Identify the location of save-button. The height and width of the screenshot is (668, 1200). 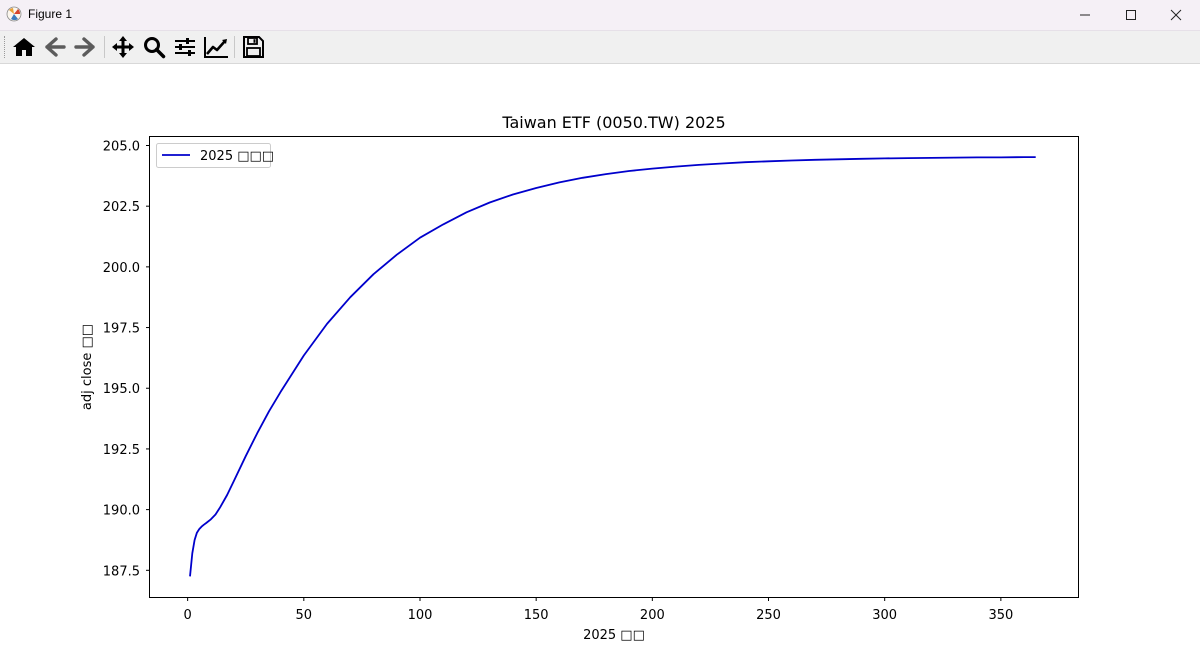
(253, 47).